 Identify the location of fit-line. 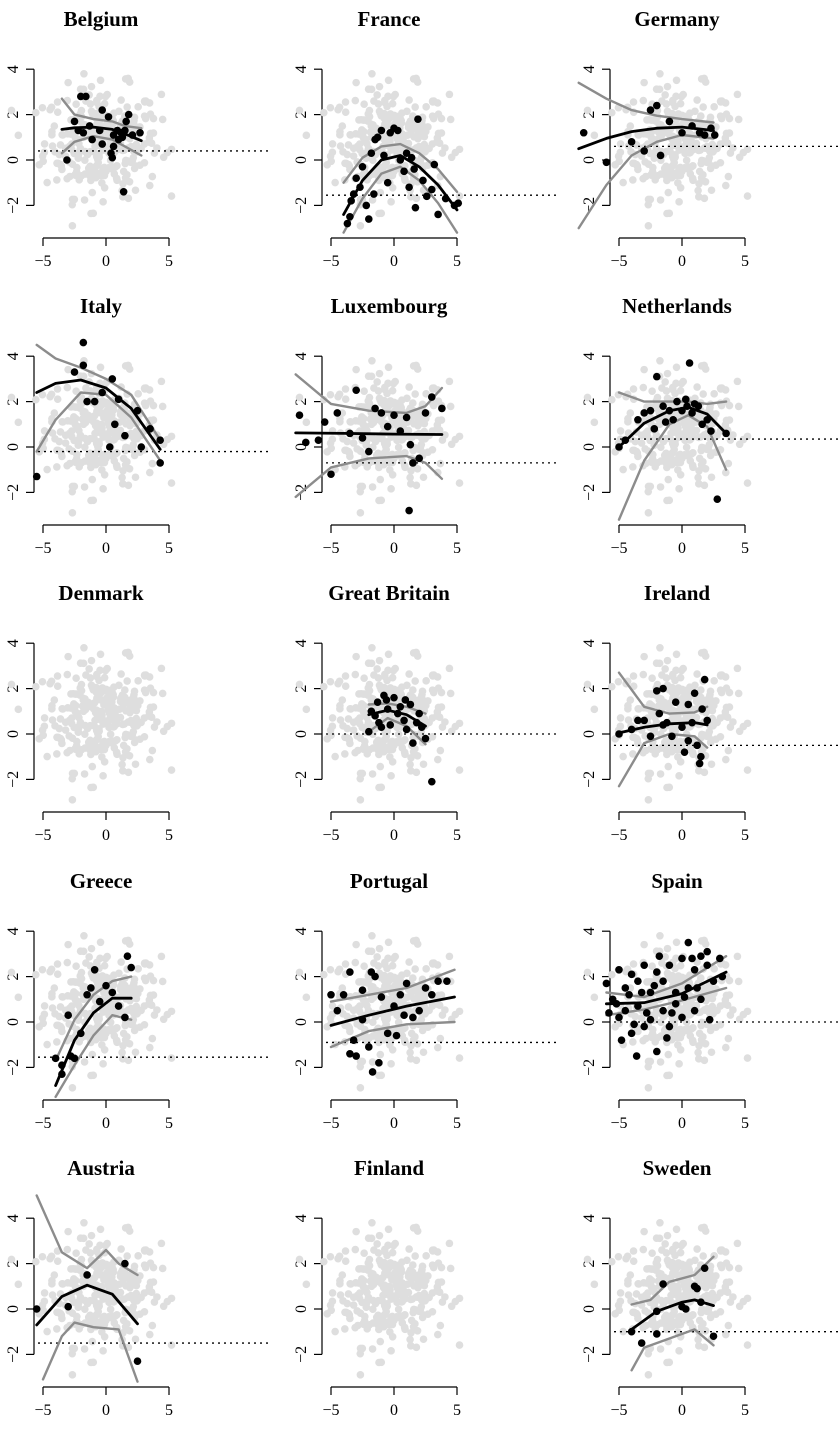
(392, 1011).